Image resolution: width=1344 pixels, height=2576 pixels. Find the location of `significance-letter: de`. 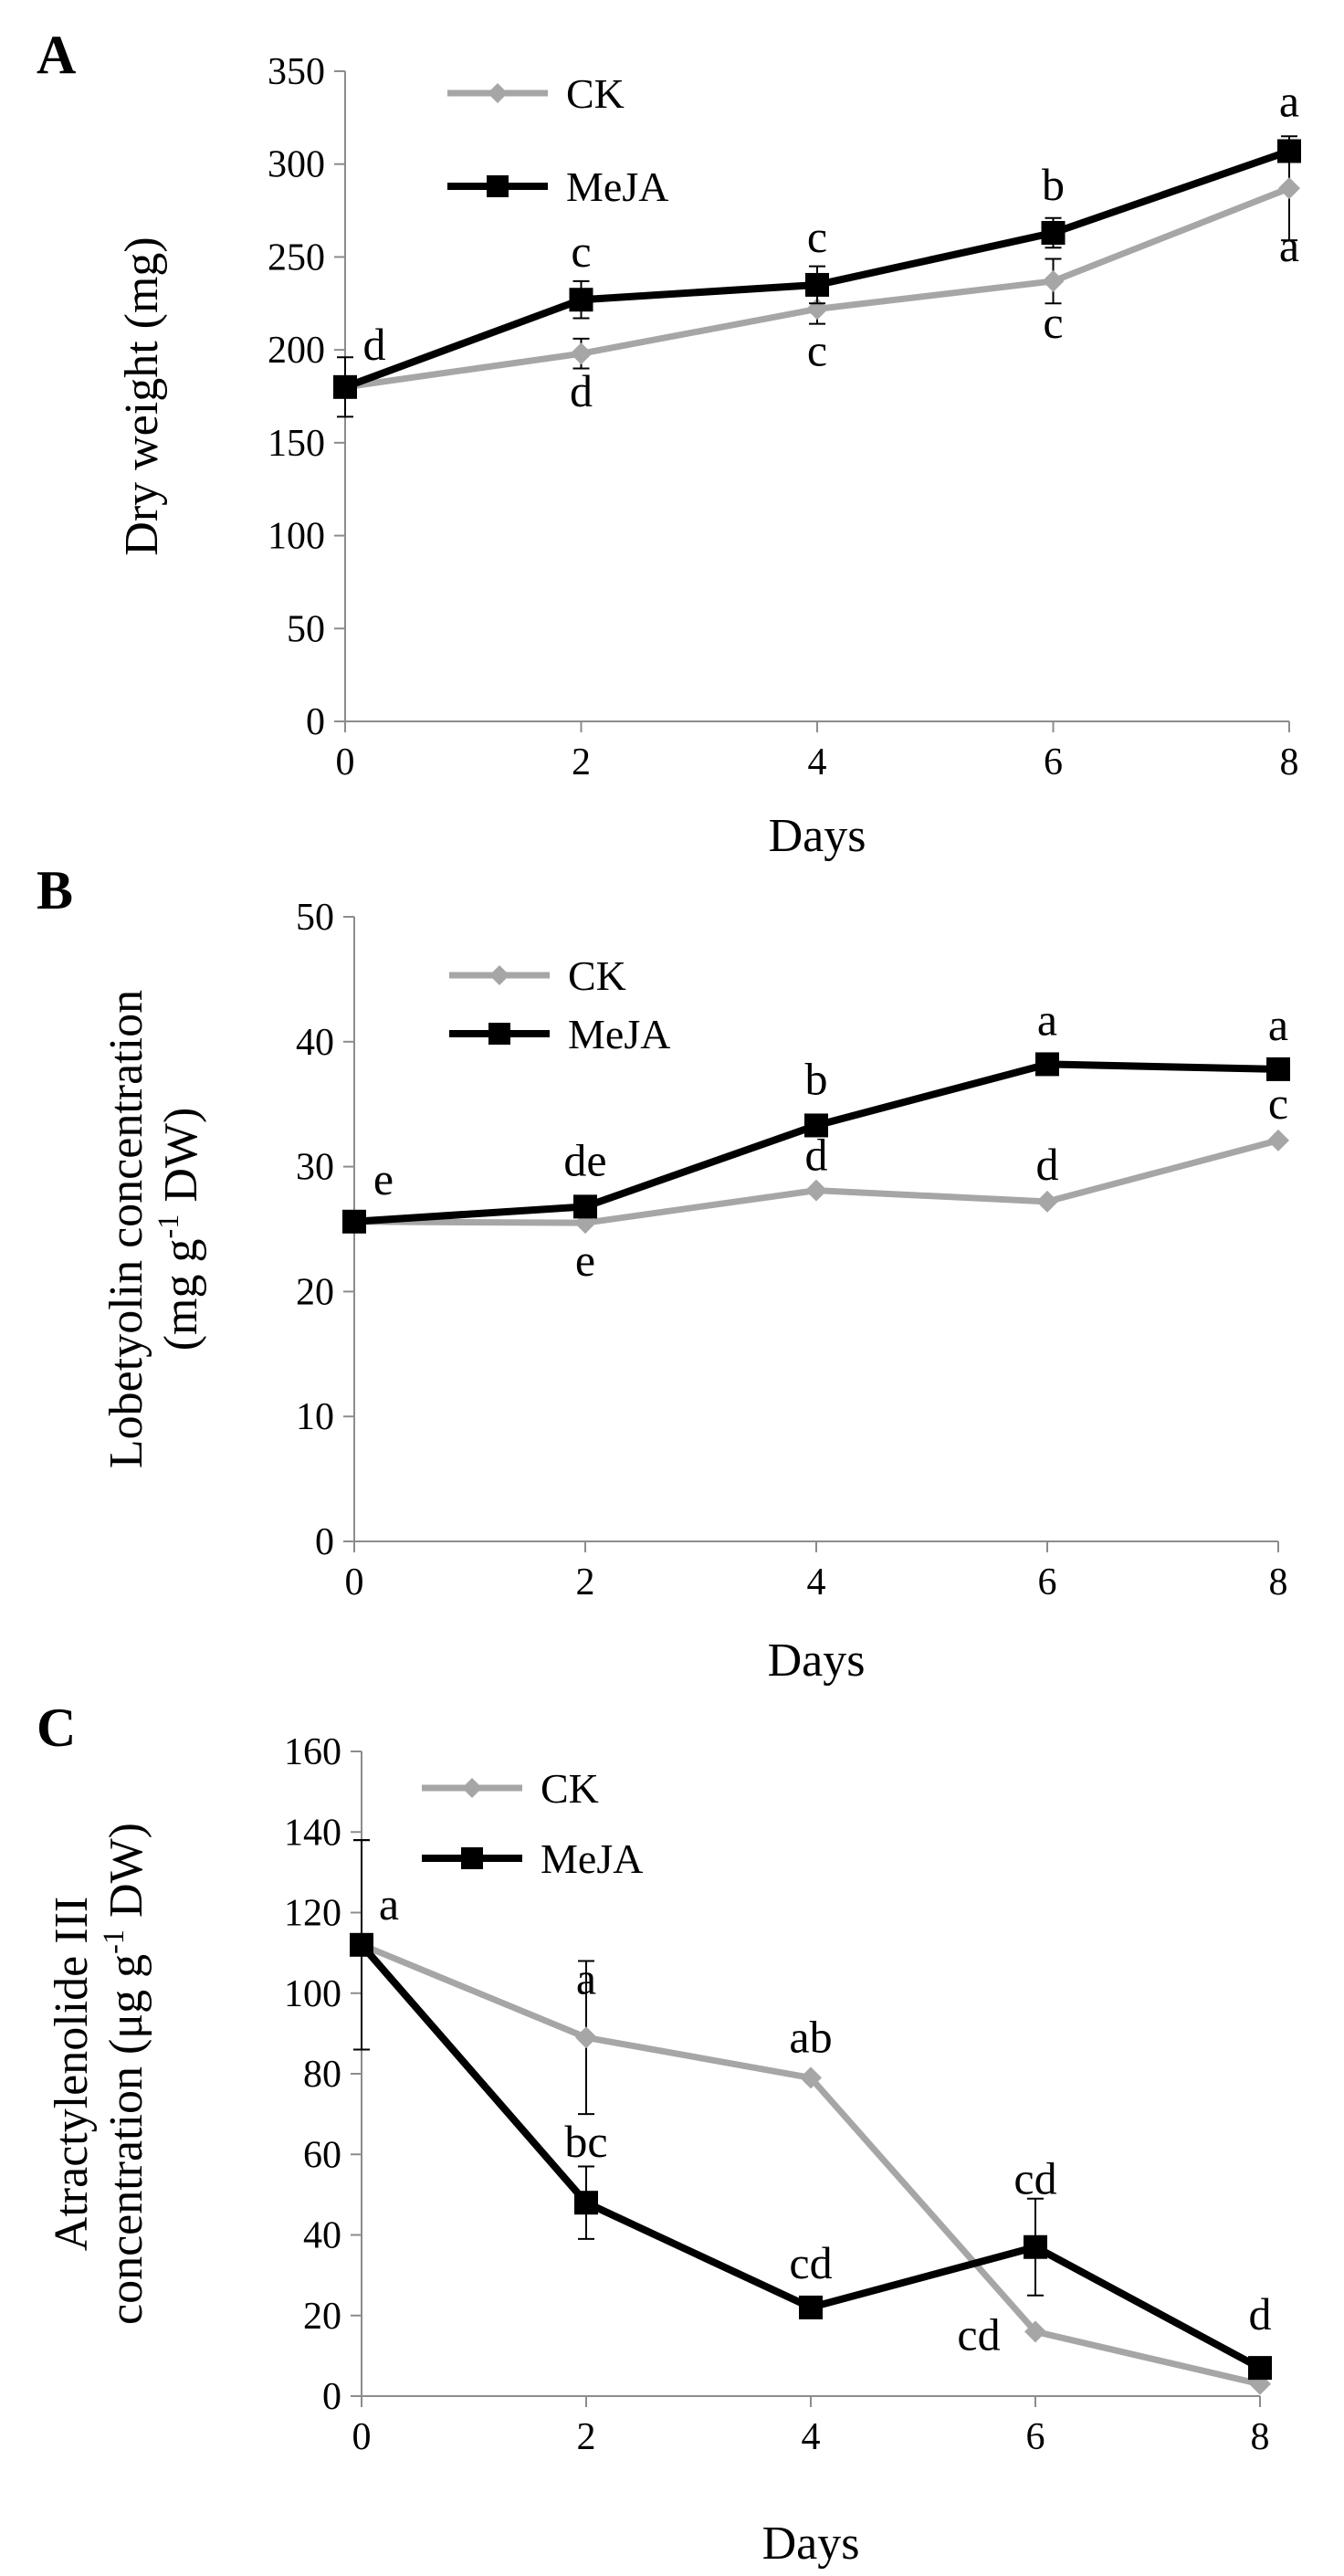

significance-letter: de is located at coordinates (584, 1159).